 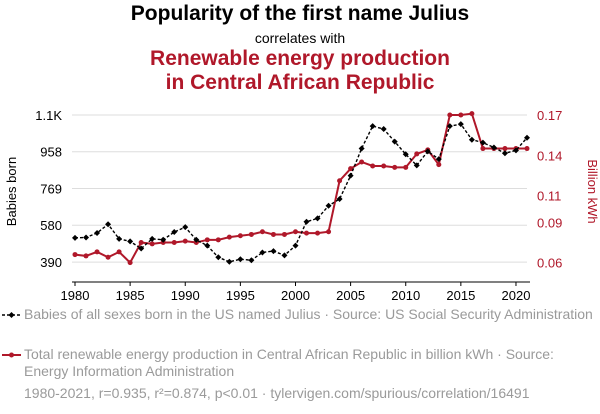 What do you see at coordinates (549, 196) in the screenshot?
I see `y-right-tick-label: 0.11` at bounding box center [549, 196].